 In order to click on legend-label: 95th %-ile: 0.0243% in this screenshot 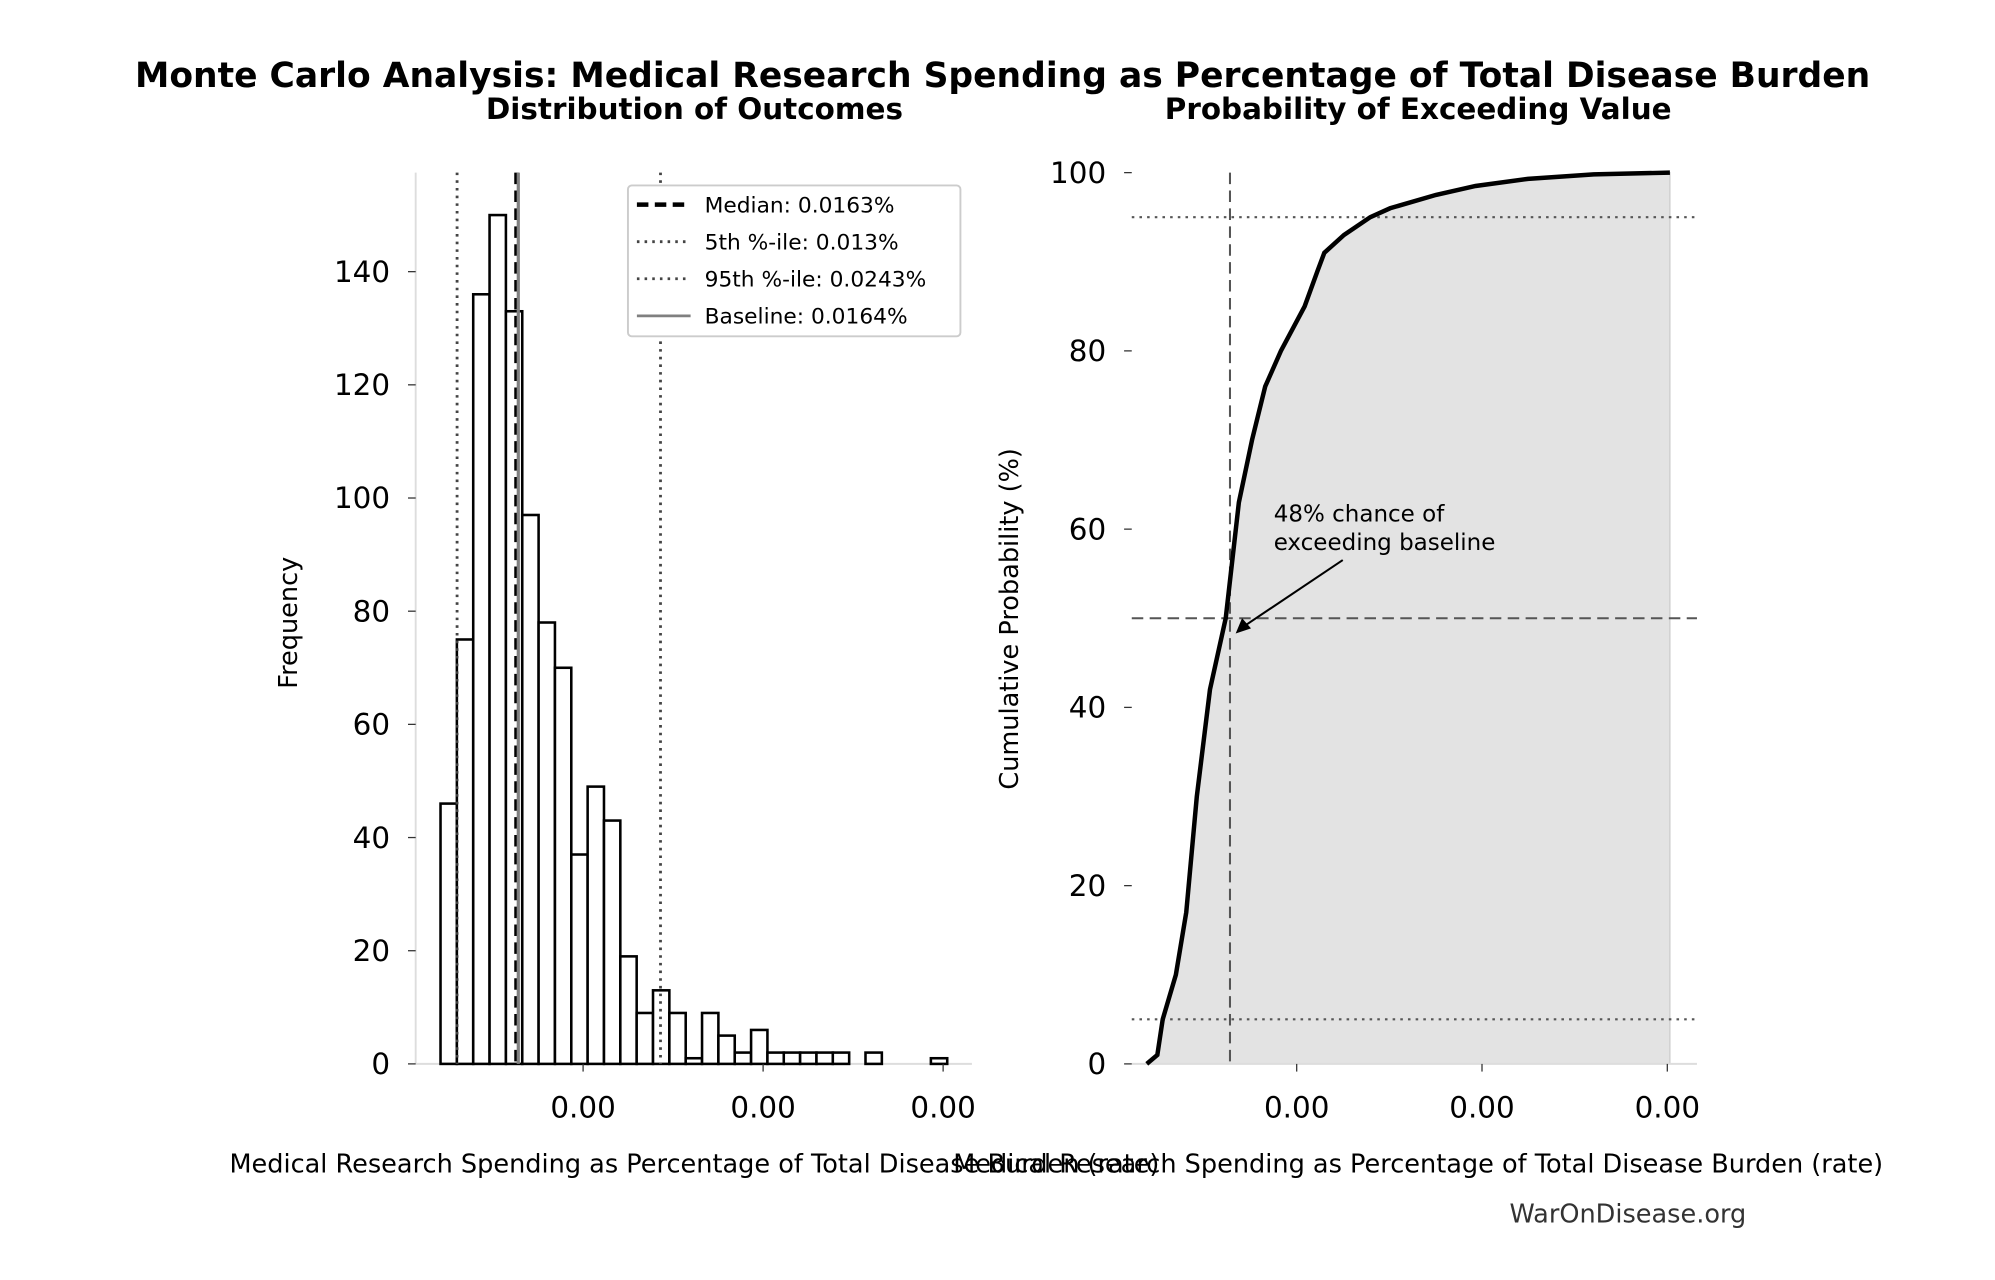, I will do `click(816, 279)`.